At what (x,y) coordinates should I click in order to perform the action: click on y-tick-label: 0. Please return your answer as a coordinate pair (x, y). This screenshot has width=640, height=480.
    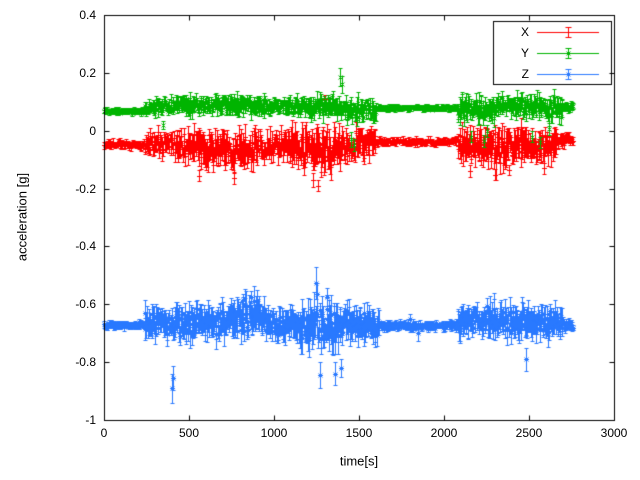
    Looking at the image, I should click on (92, 130).